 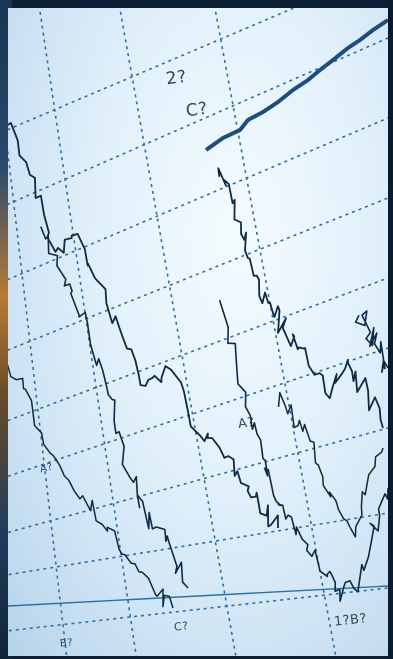 What do you see at coordinates (296, 85) in the screenshot?
I see `step-trace` at bounding box center [296, 85].